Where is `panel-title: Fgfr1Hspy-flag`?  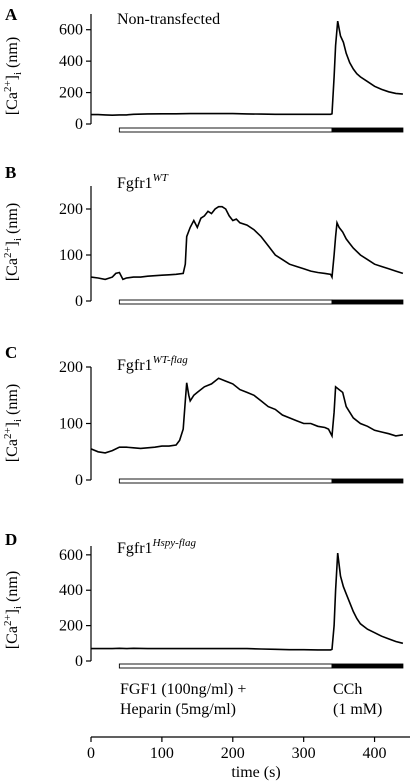
panel-title: Fgfr1Hspy-flag is located at coordinates (156, 547).